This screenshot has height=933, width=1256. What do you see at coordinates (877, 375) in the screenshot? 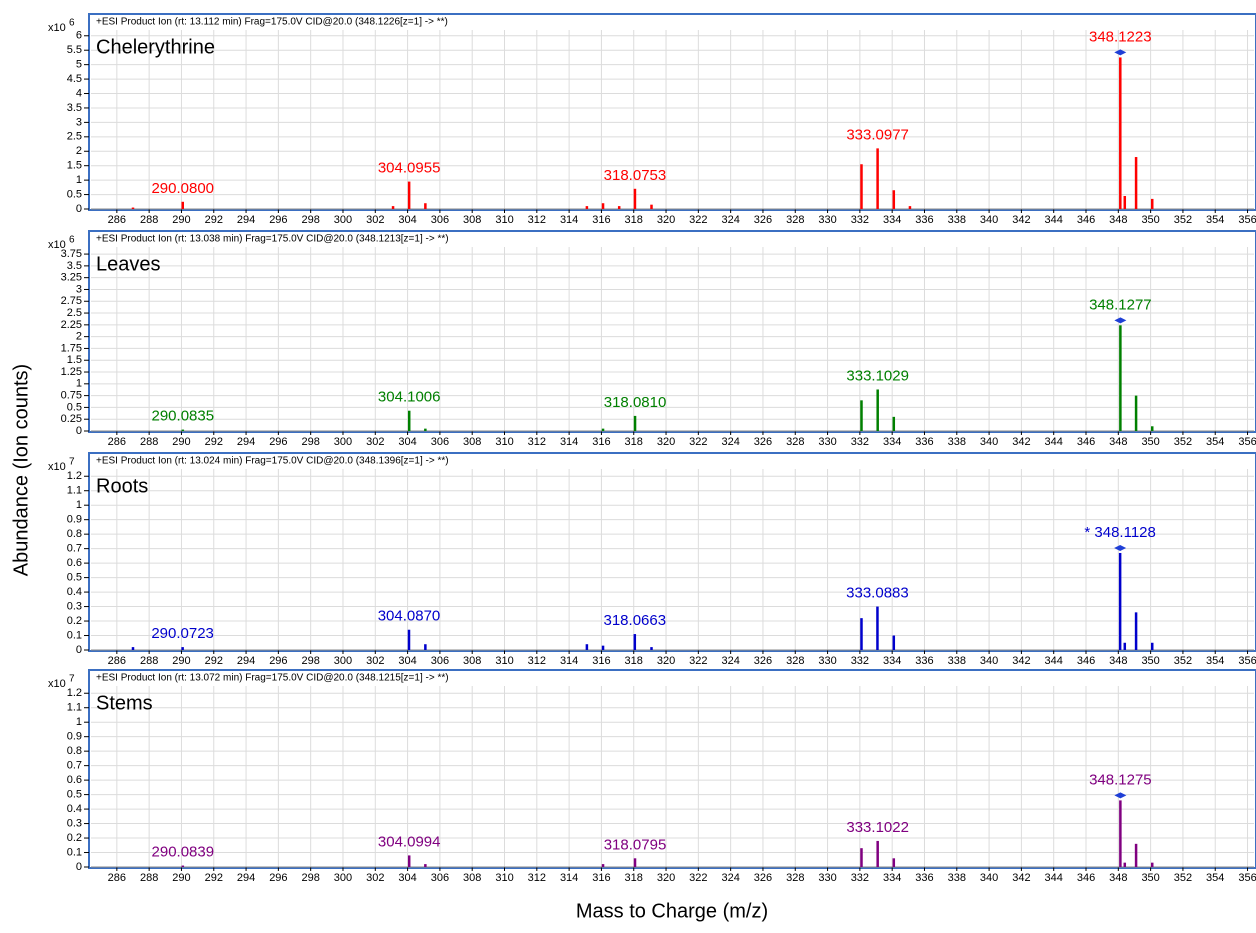
I see `peak-label: 333.1029` at bounding box center [877, 375].